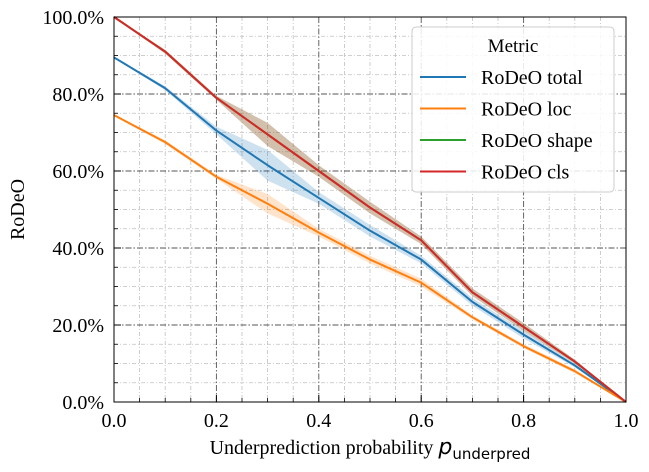 Image resolution: width=649 pixels, height=472 pixels. Describe the element at coordinates (626, 421) in the screenshot. I see `x-tick-label: 1.0` at that location.